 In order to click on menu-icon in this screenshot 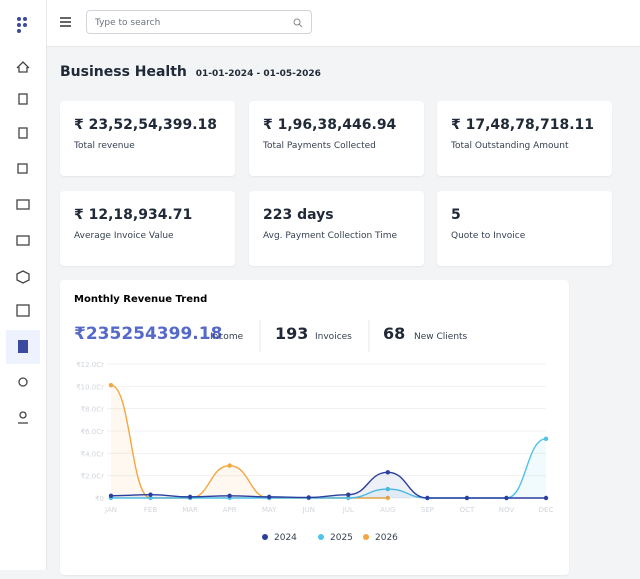, I will do `click(67, 23)`.